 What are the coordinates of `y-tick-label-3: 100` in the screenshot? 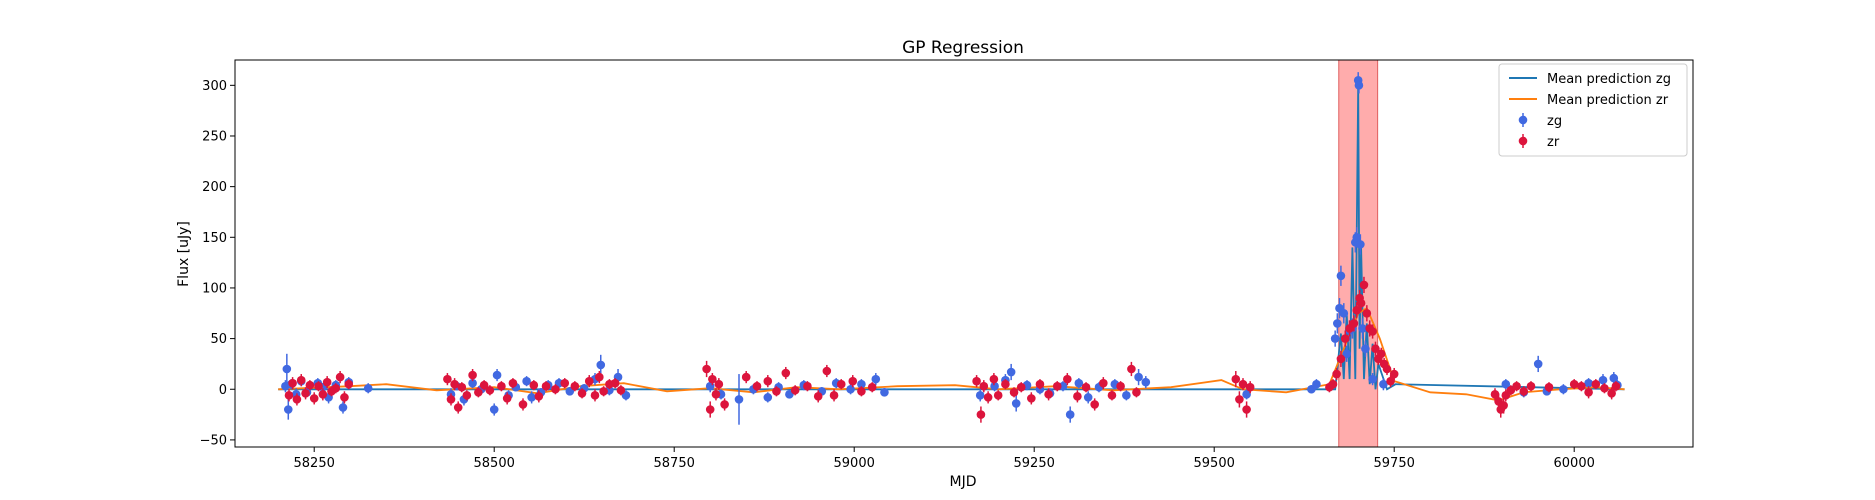 It's located at (214, 288).